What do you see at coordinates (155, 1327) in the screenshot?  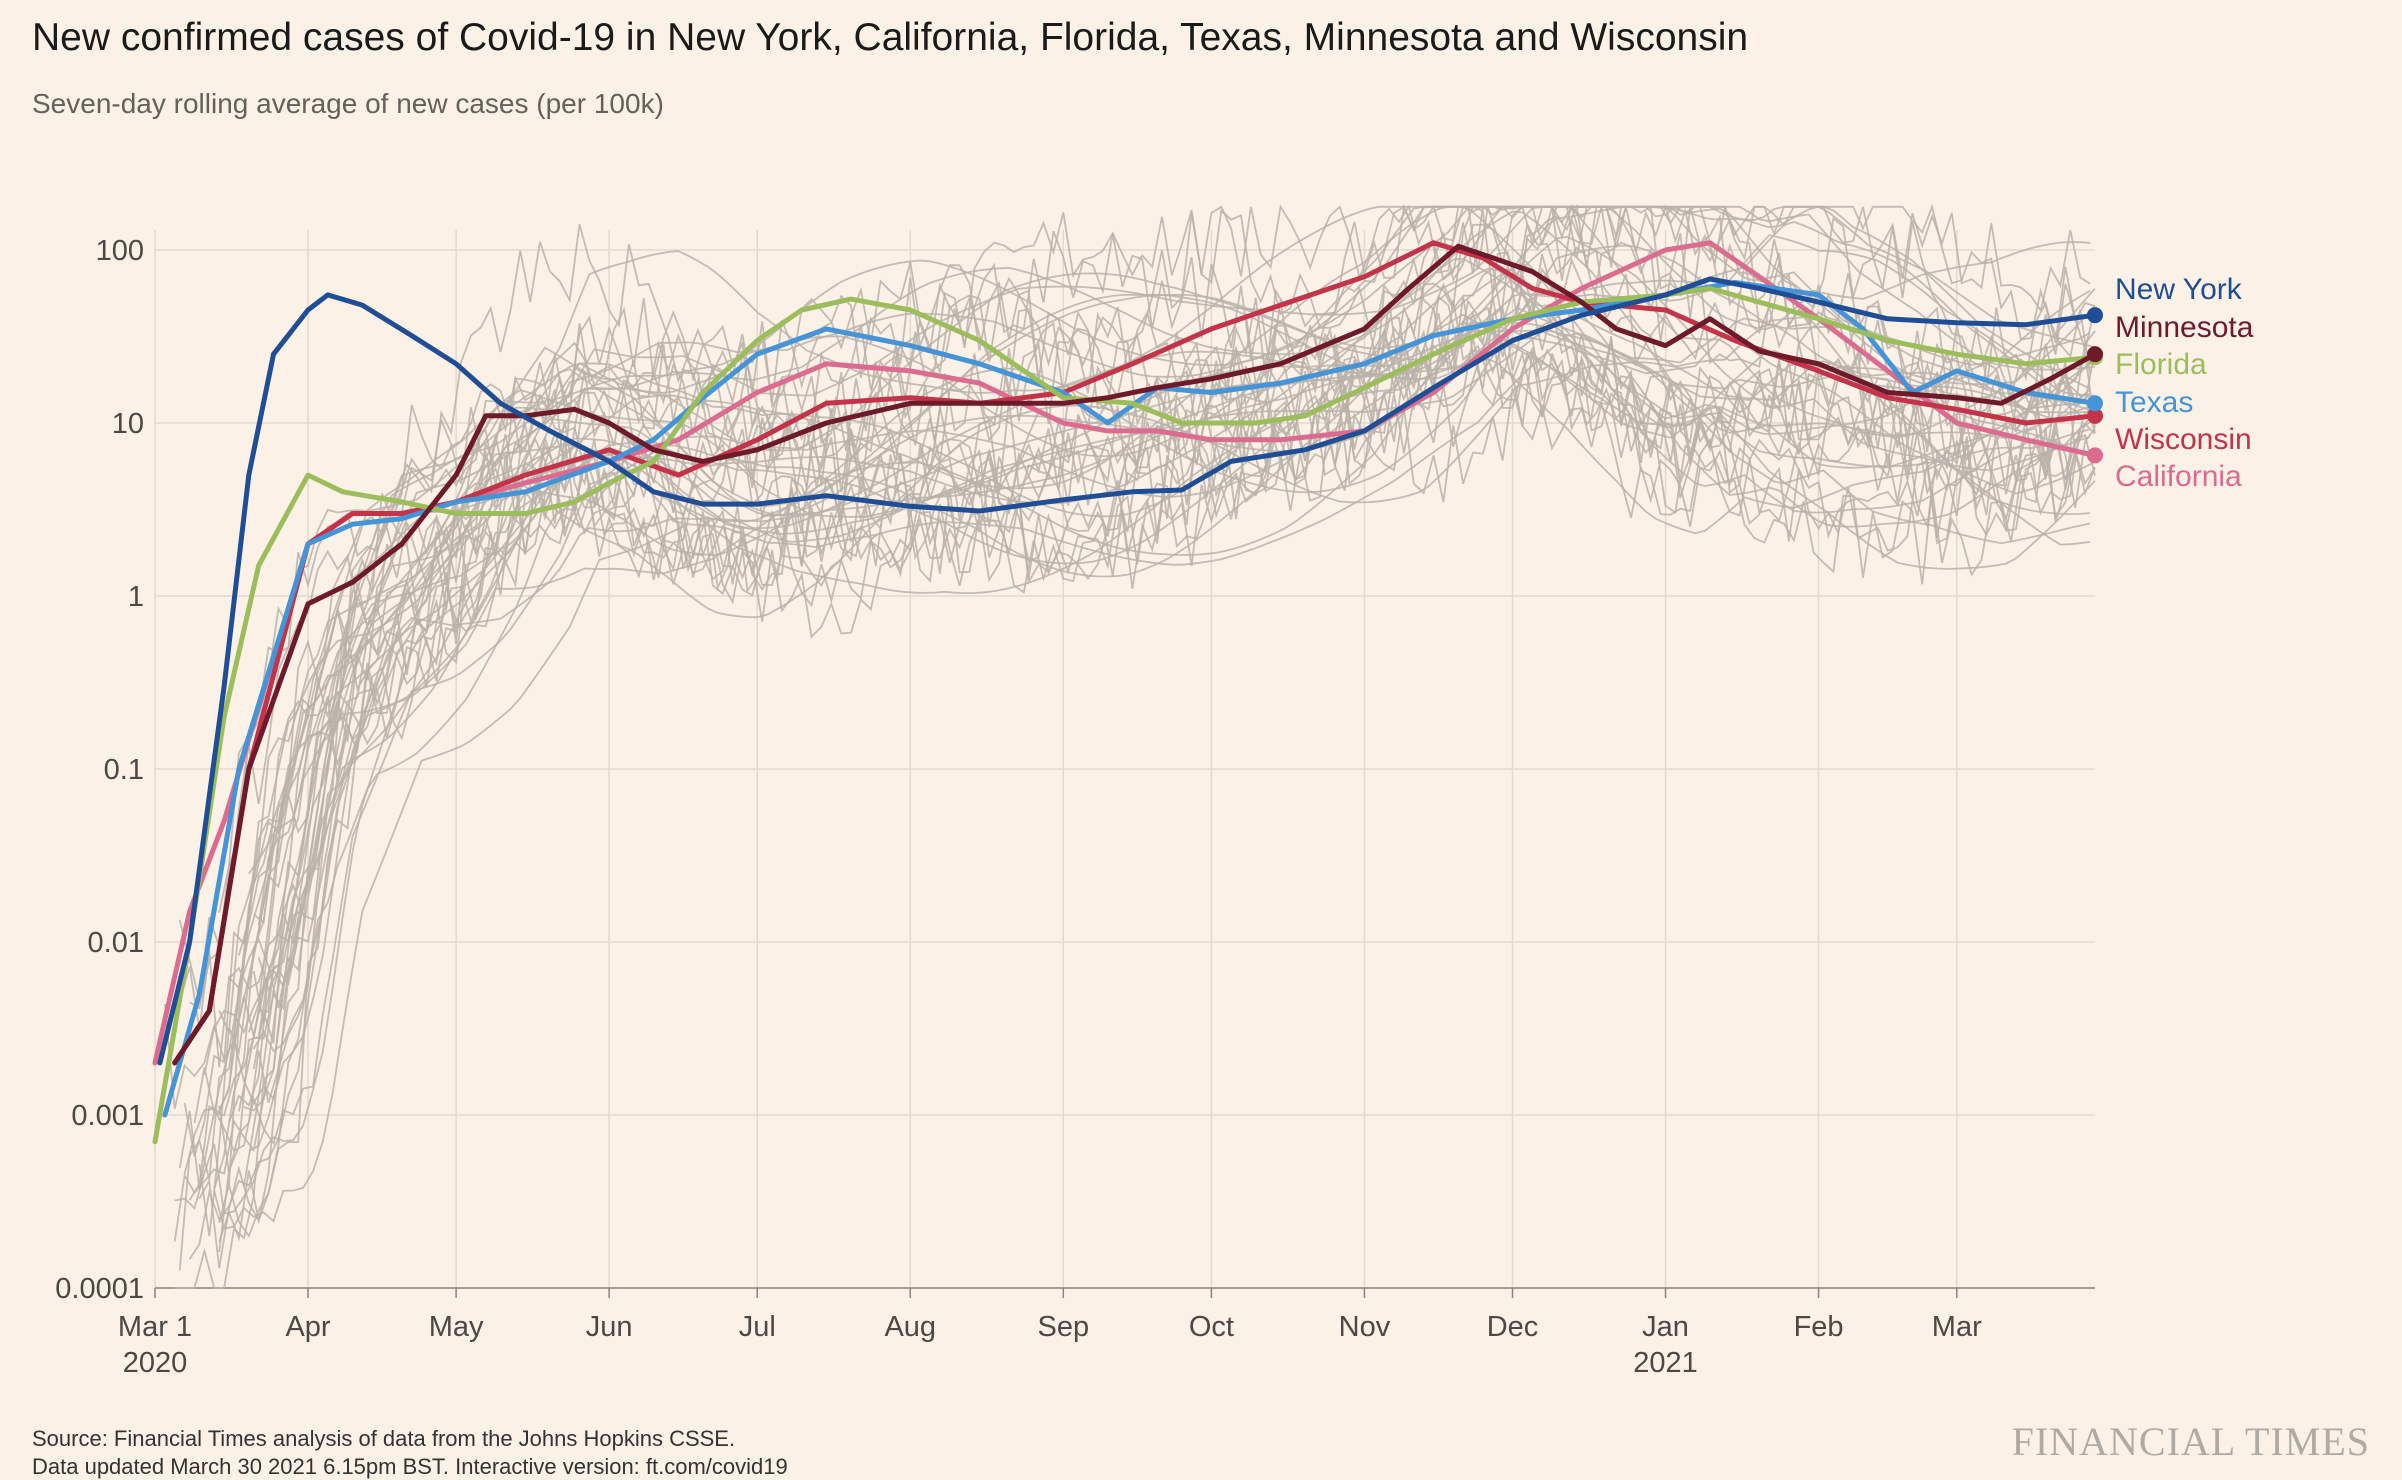 I see `x-tick-label: Mar 1` at bounding box center [155, 1327].